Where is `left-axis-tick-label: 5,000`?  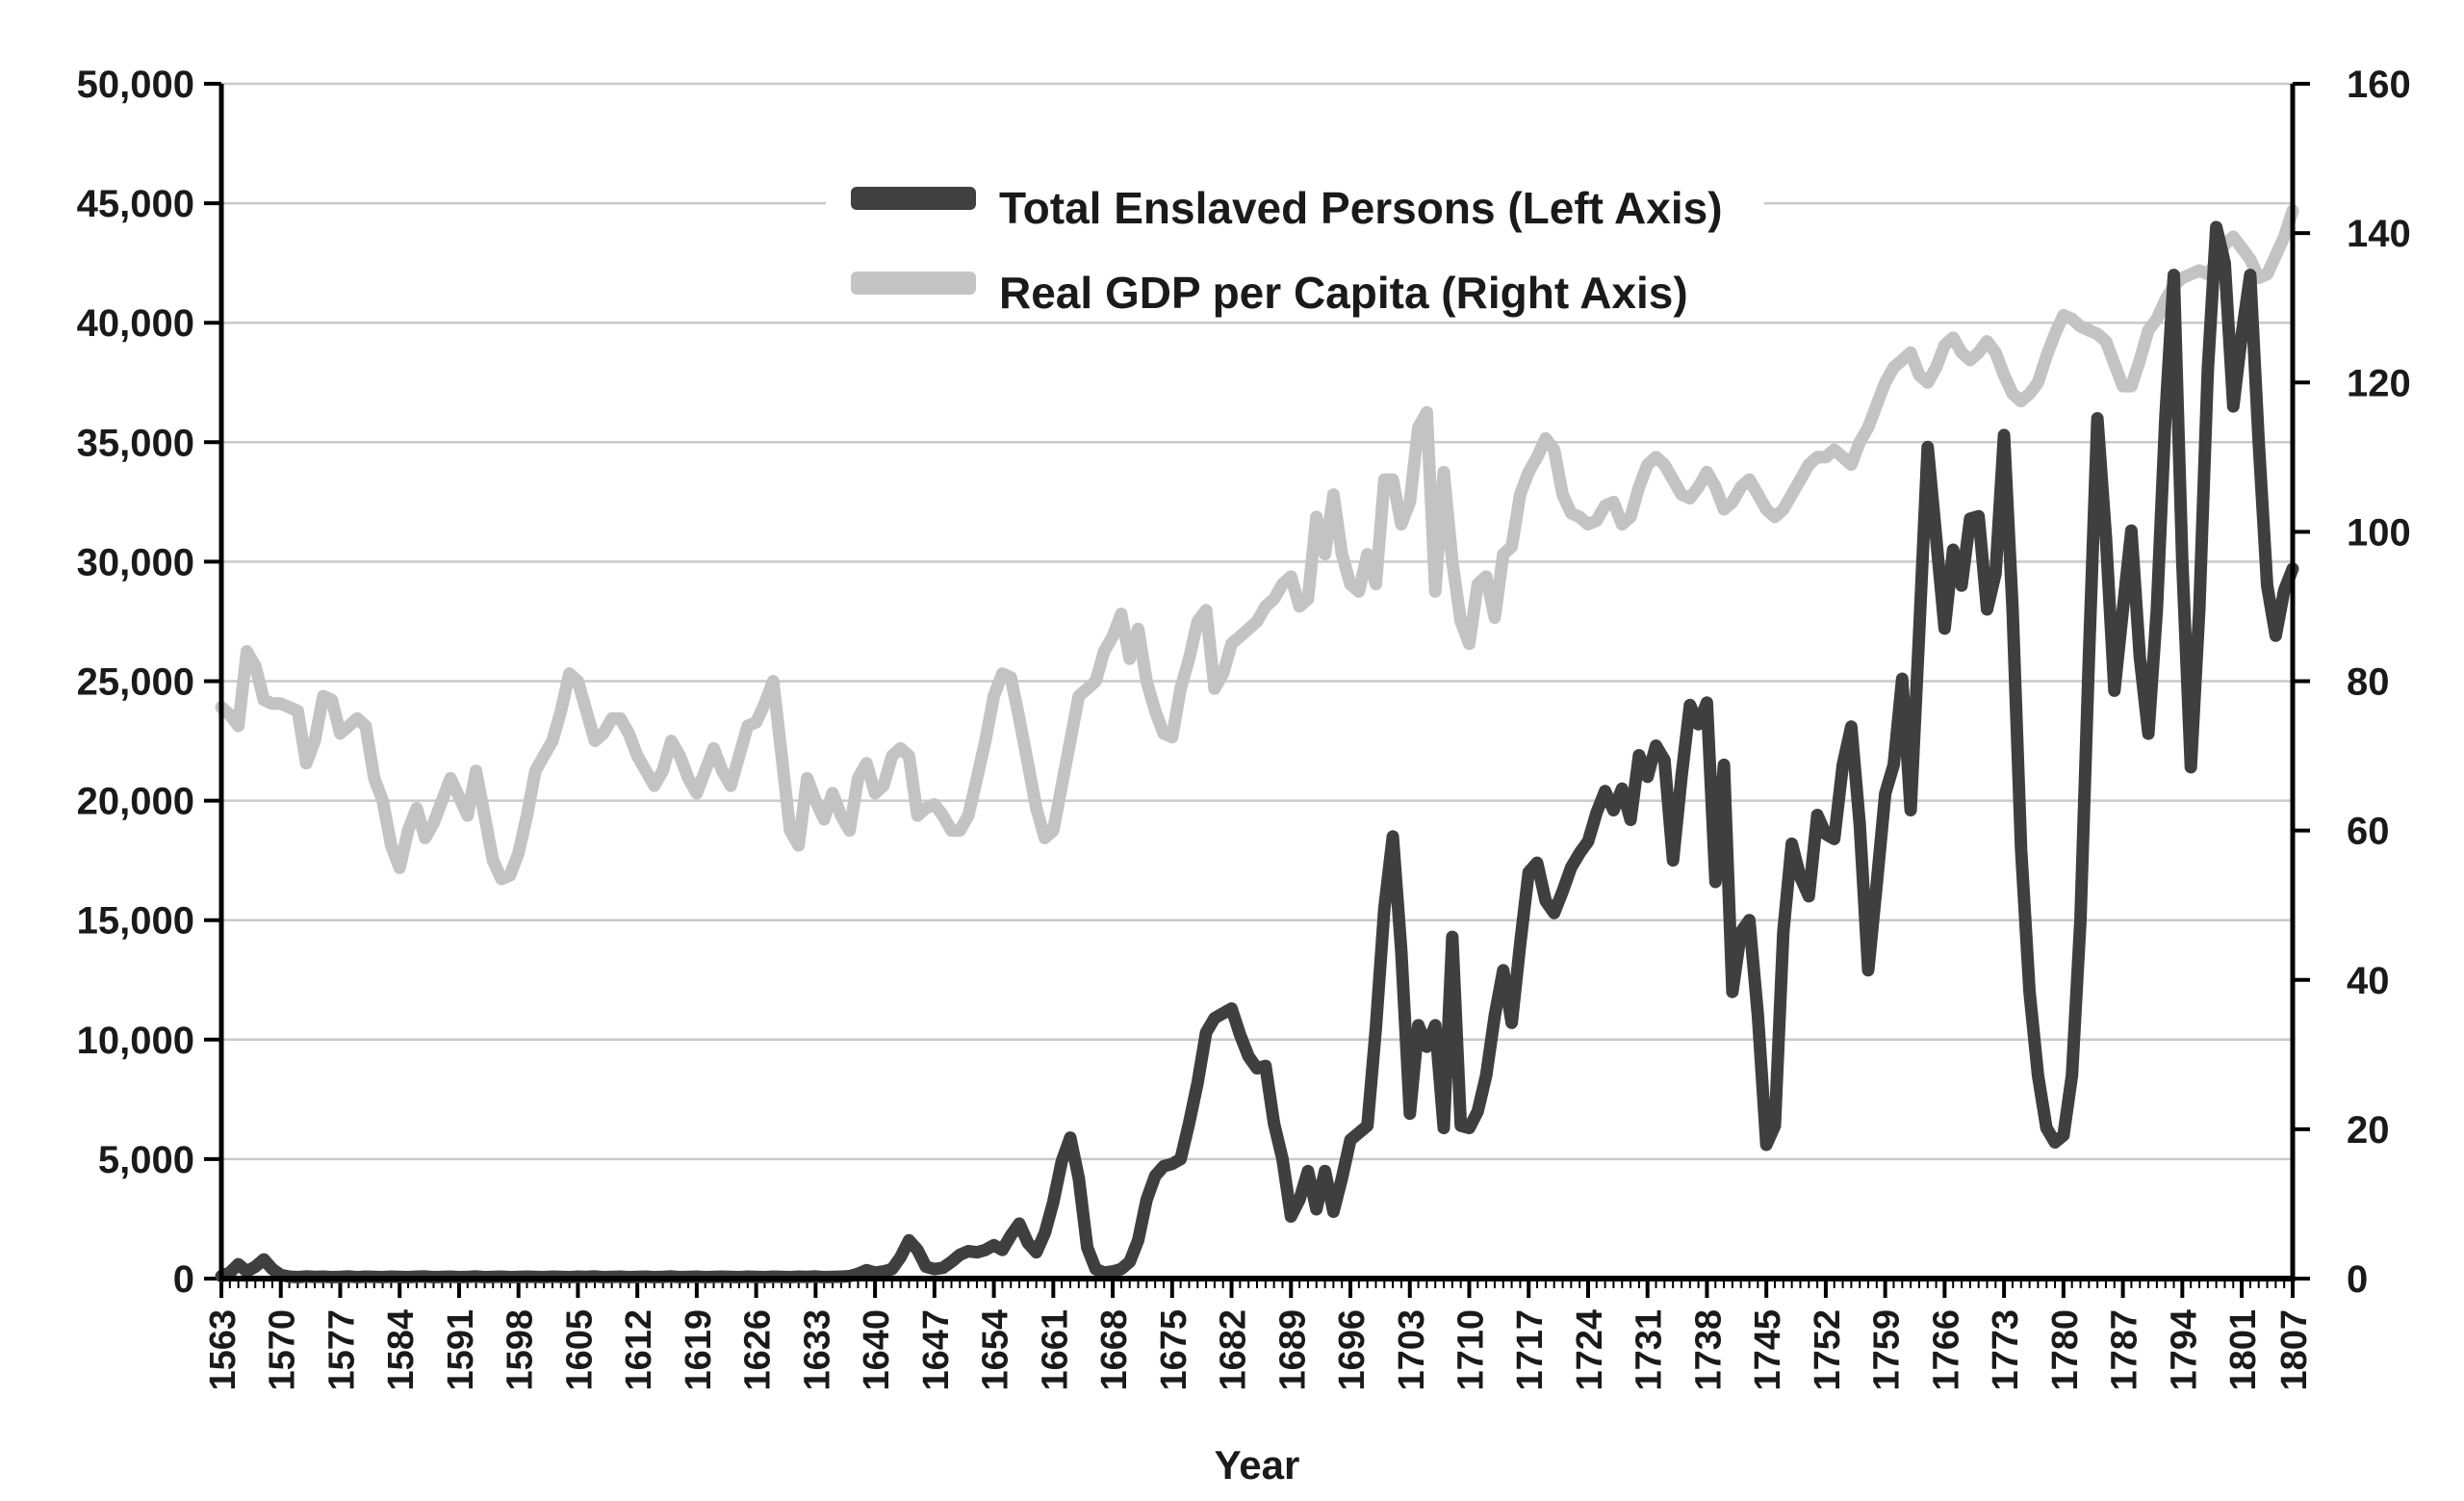
left-axis-tick-label: 5,000 is located at coordinates (146, 1160).